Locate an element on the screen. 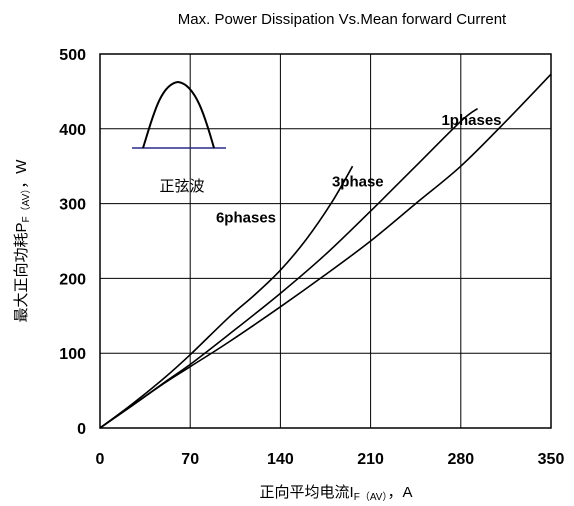  y-tick-label: 100 is located at coordinates (72, 354).